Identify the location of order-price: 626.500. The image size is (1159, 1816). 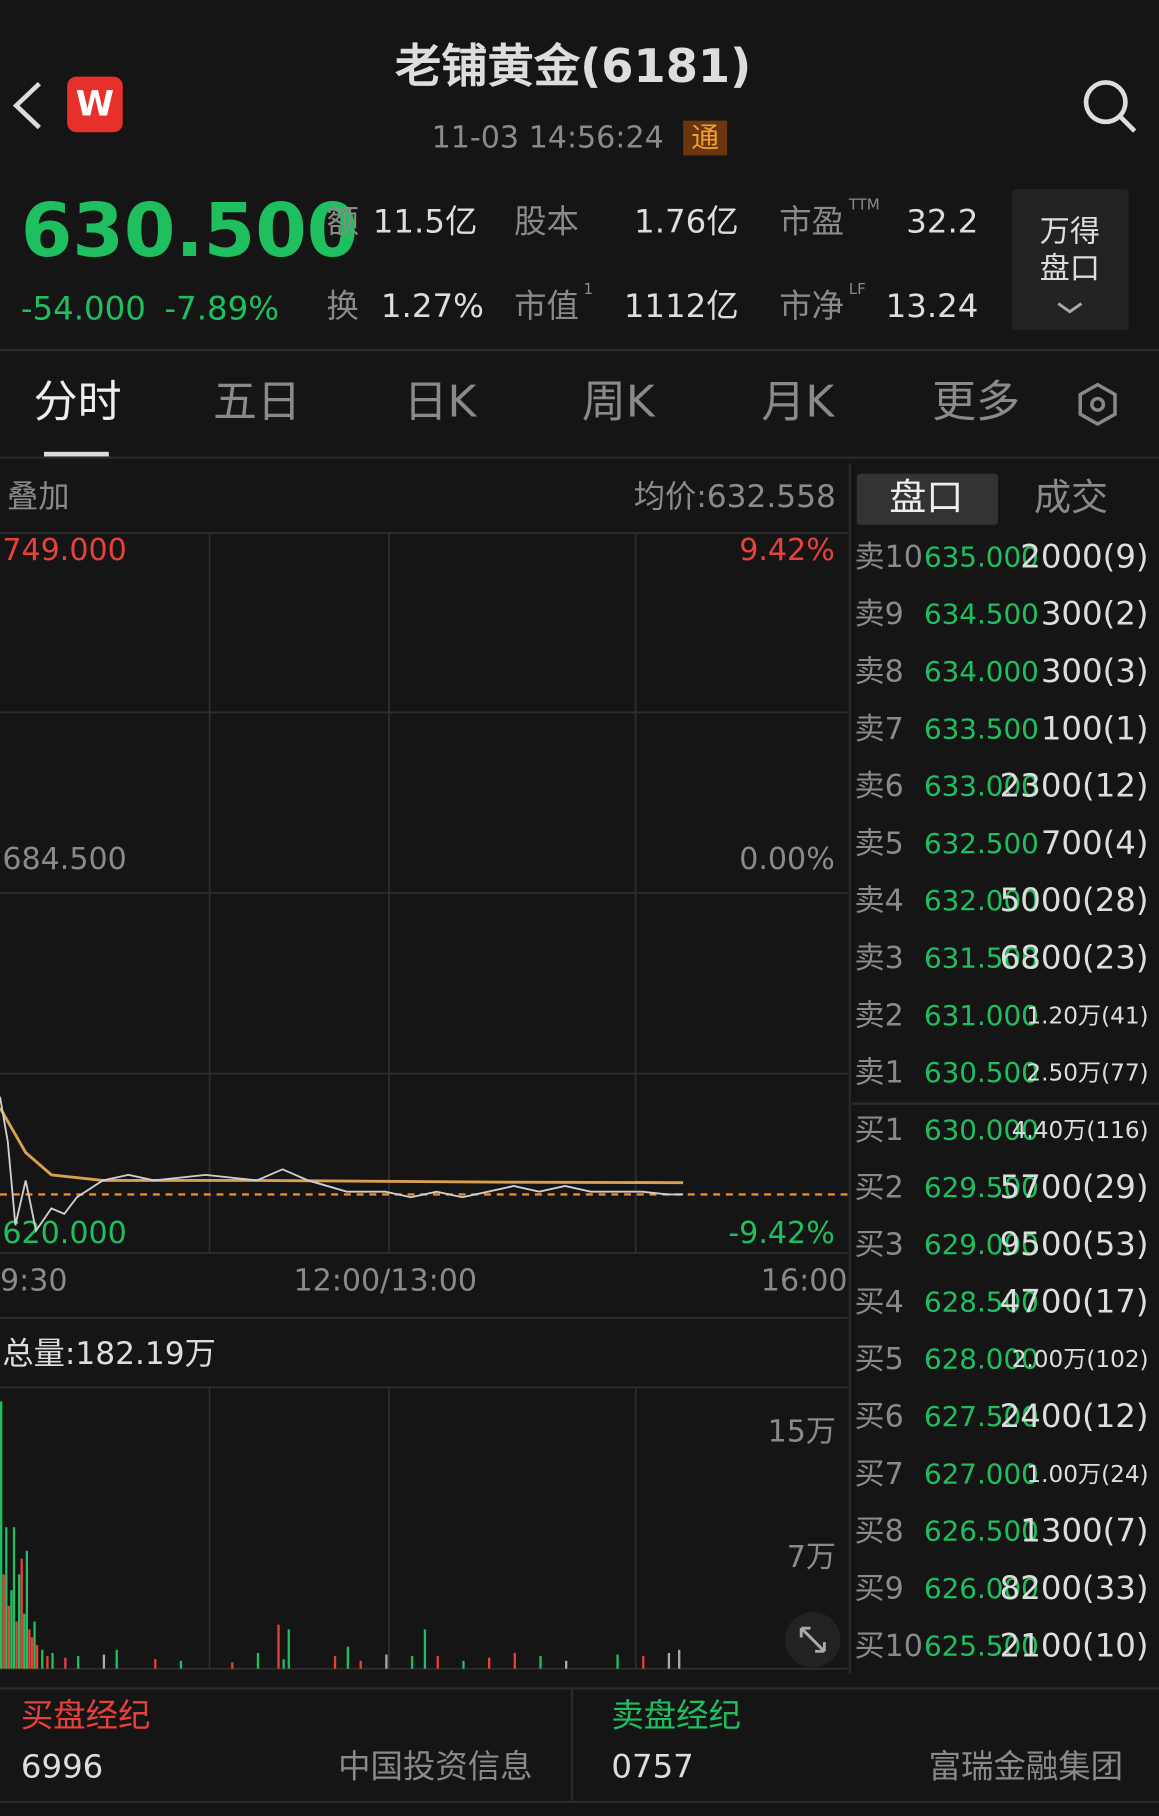
(981, 1531).